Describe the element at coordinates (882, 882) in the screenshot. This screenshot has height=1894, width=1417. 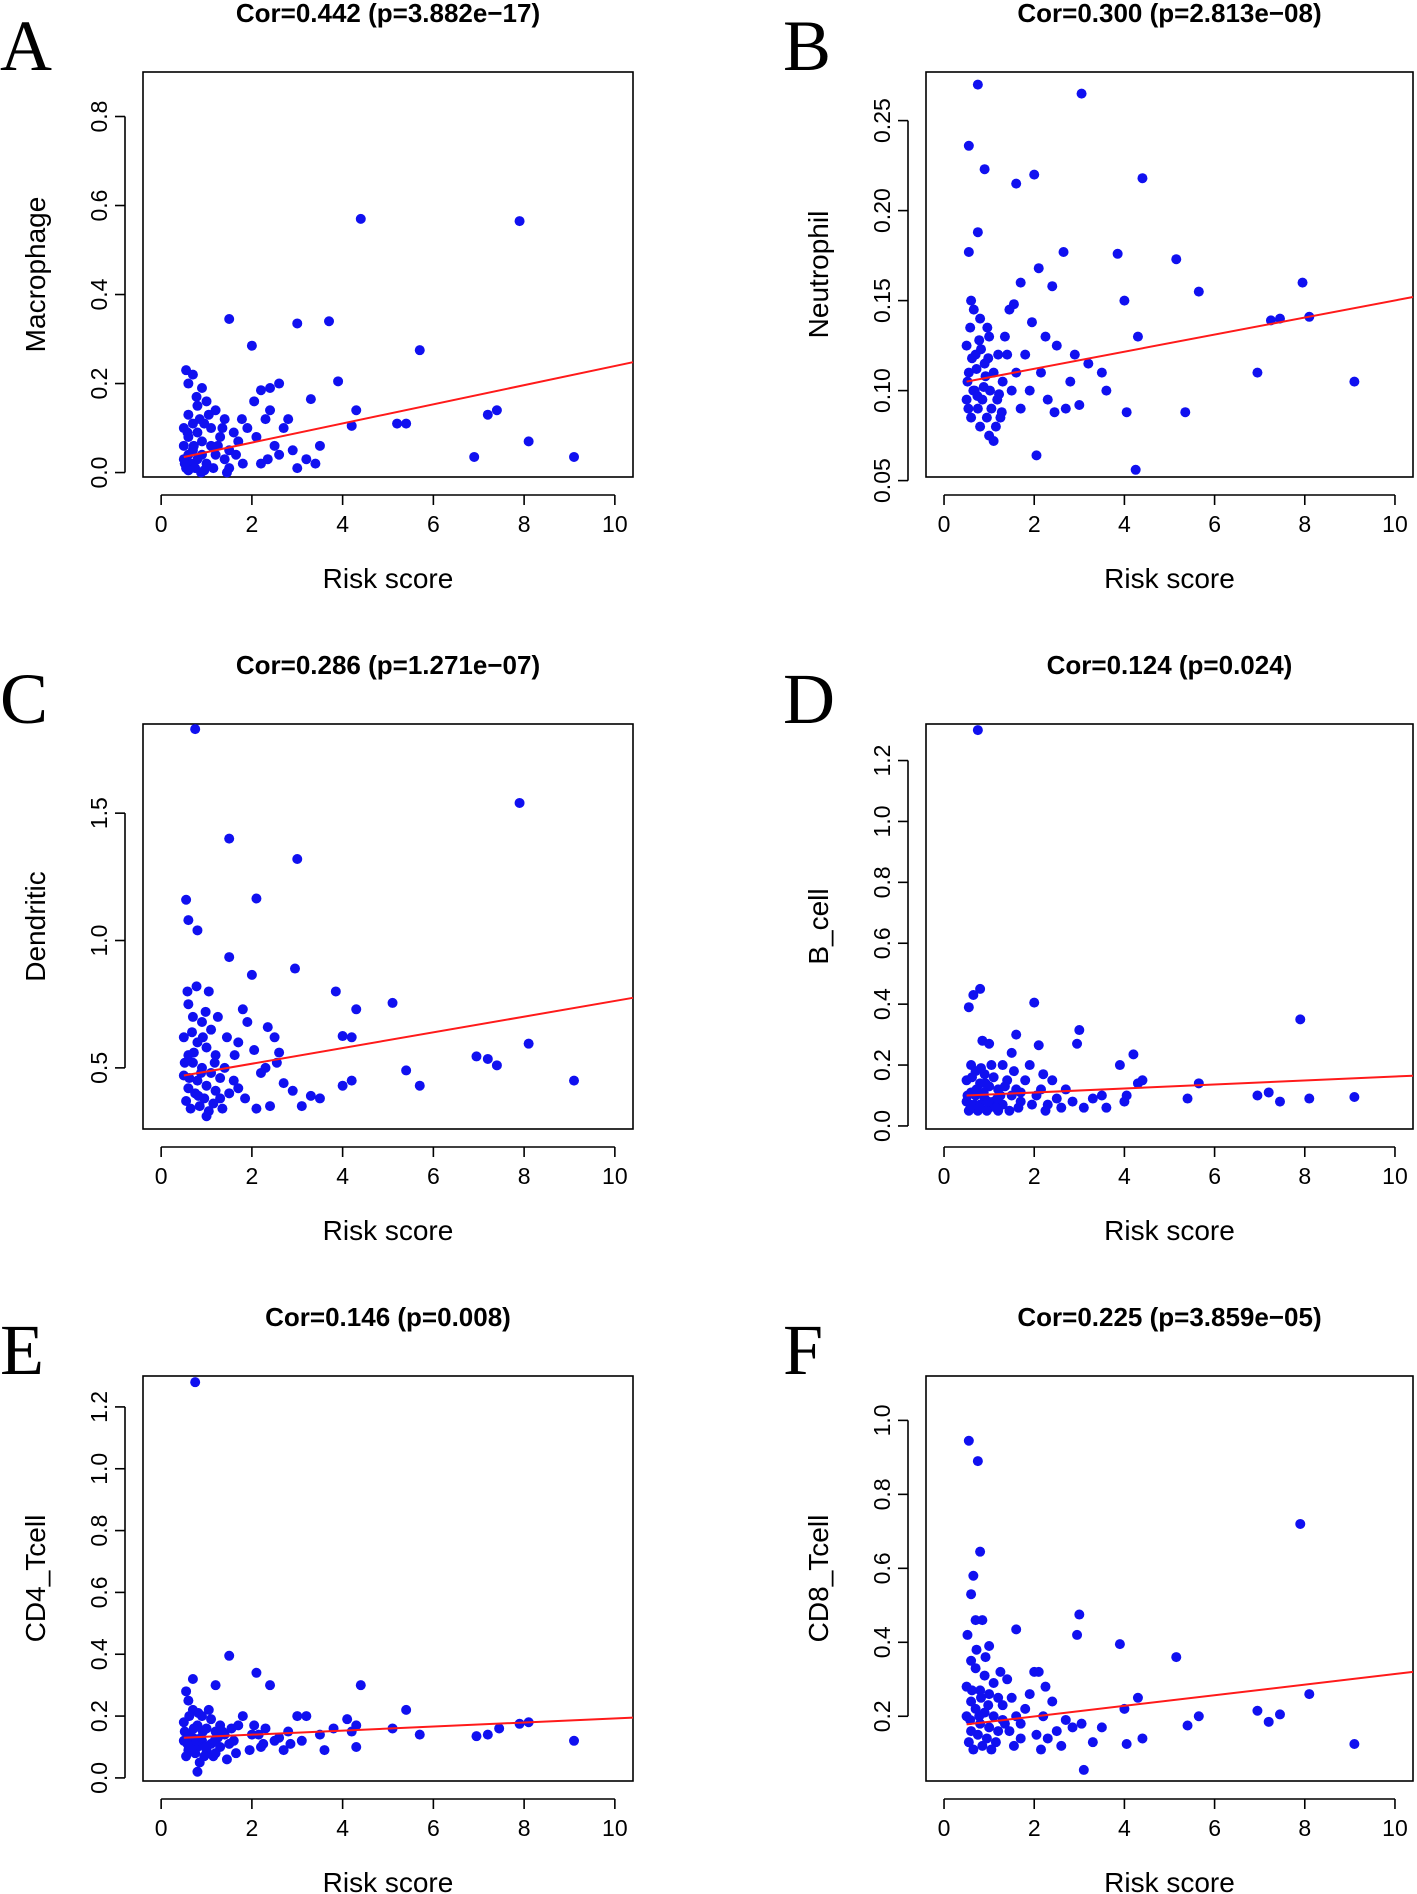
I see `y-tick-label: 0.8` at that location.